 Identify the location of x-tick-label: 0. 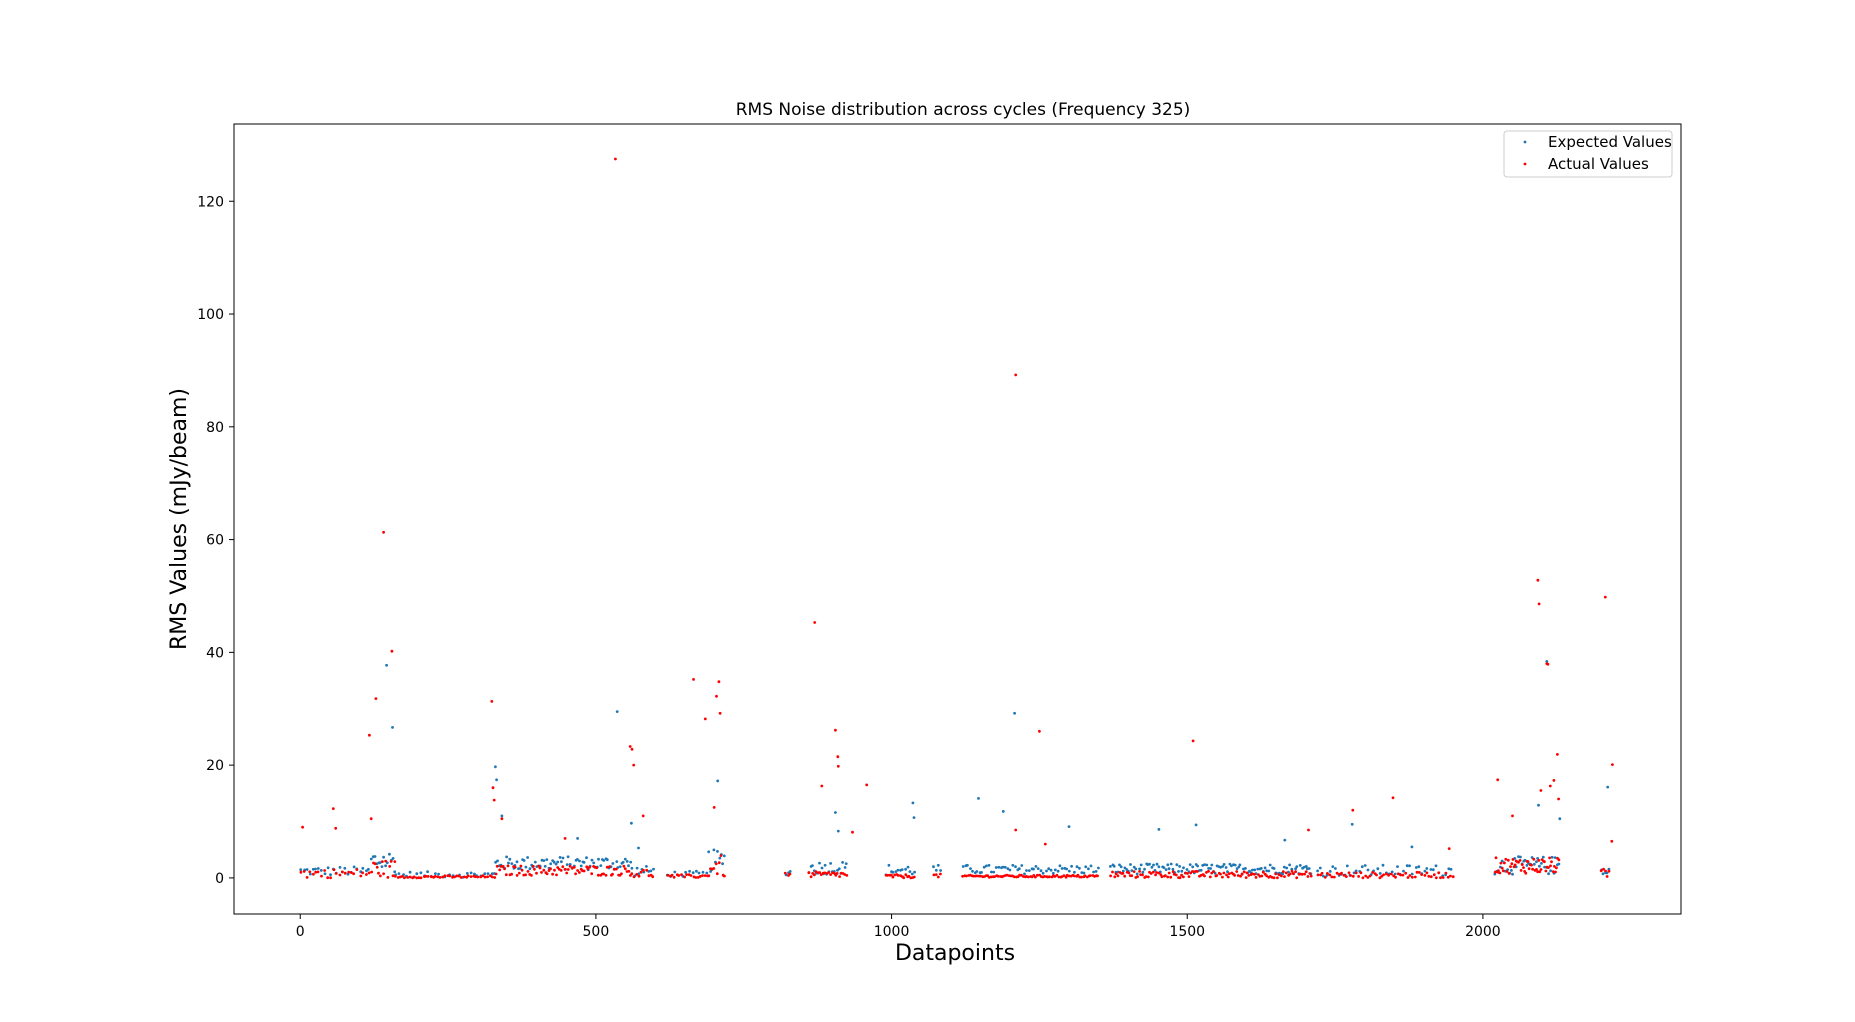
(300, 932).